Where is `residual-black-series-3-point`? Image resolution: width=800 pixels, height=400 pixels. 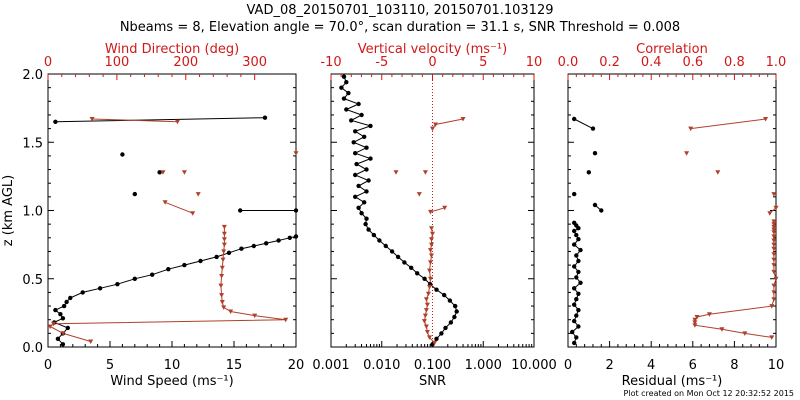 residual-black-series-3-point is located at coordinates (588, 172).